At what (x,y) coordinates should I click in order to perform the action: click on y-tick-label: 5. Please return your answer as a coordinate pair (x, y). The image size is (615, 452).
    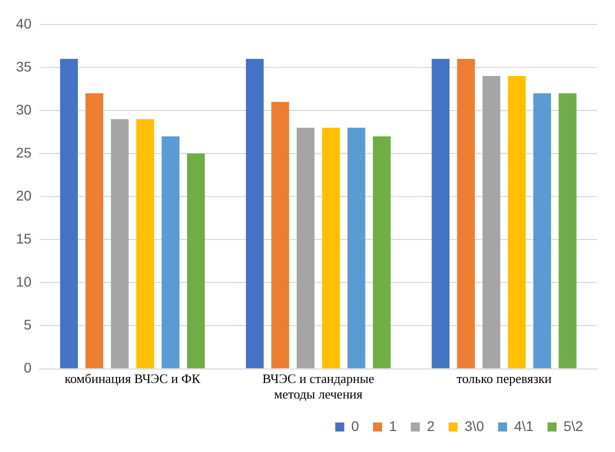
    Looking at the image, I should click on (28, 324).